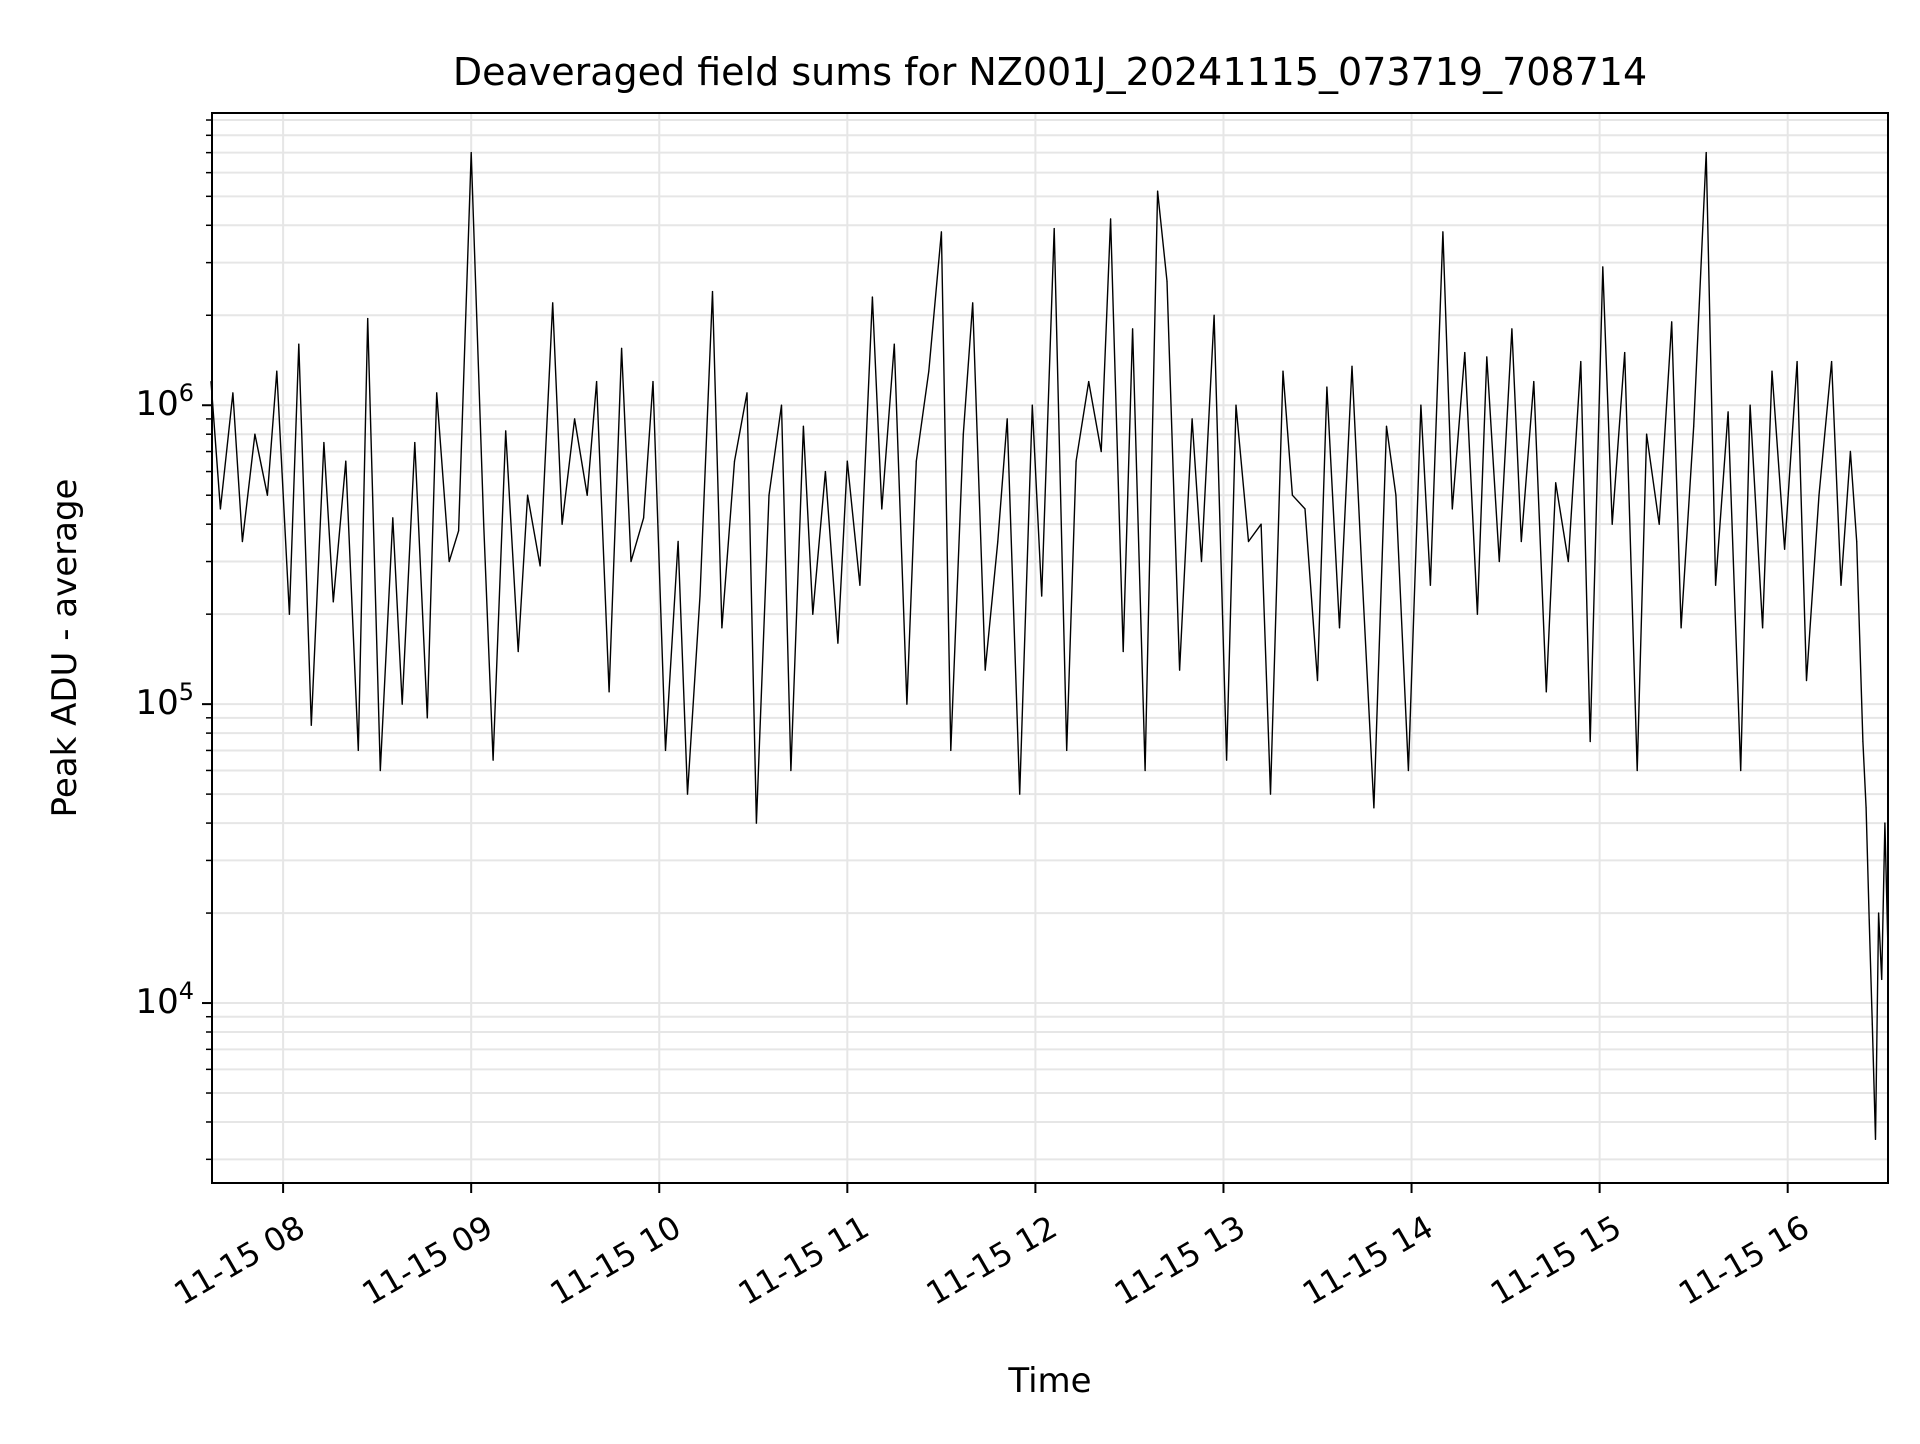 This screenshot has width=1920, height=1444. What do you see at coordinates (164, 401) in the screenshot?
I see `y-tick-label: 10⁶` at bounding box center [164, 401].